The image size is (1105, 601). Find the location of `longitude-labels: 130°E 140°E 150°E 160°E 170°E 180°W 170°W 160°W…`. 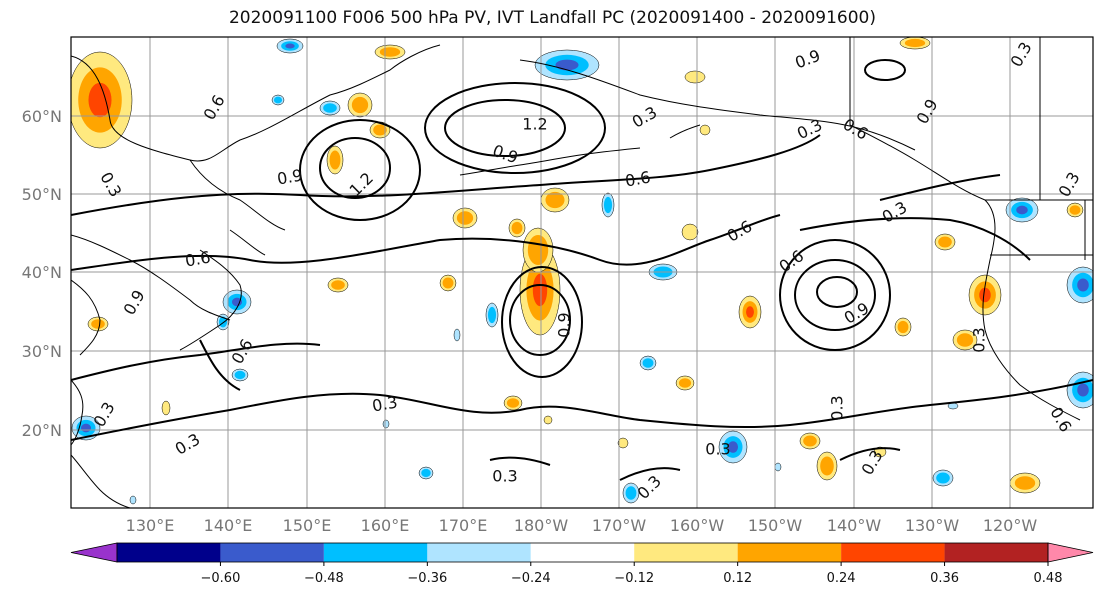

longitude-labels: 130°E 140°E 150°E 160°E 170°E 180°W 170°W 160°W… is located at coordinates (582, 525).